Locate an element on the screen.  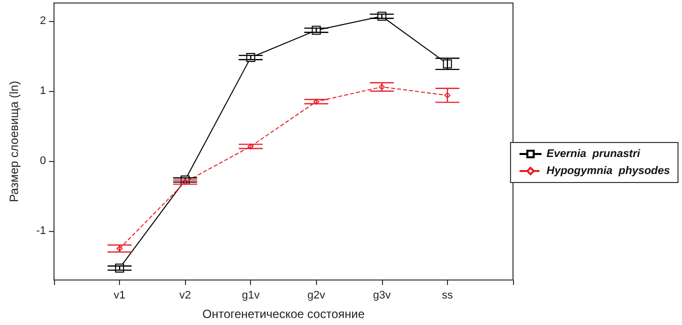
y-tick-label: 0 is located at coordinates (43, 161).